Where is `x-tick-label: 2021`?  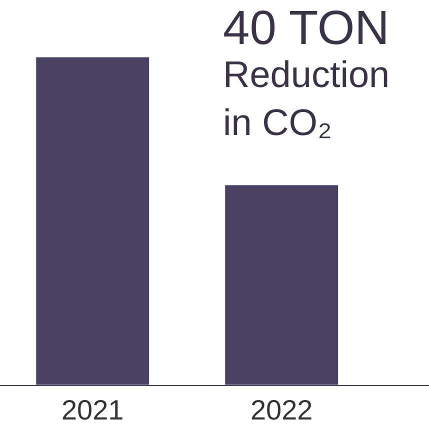 x-tick-label: 2021 is located at coordinates (92, 409).